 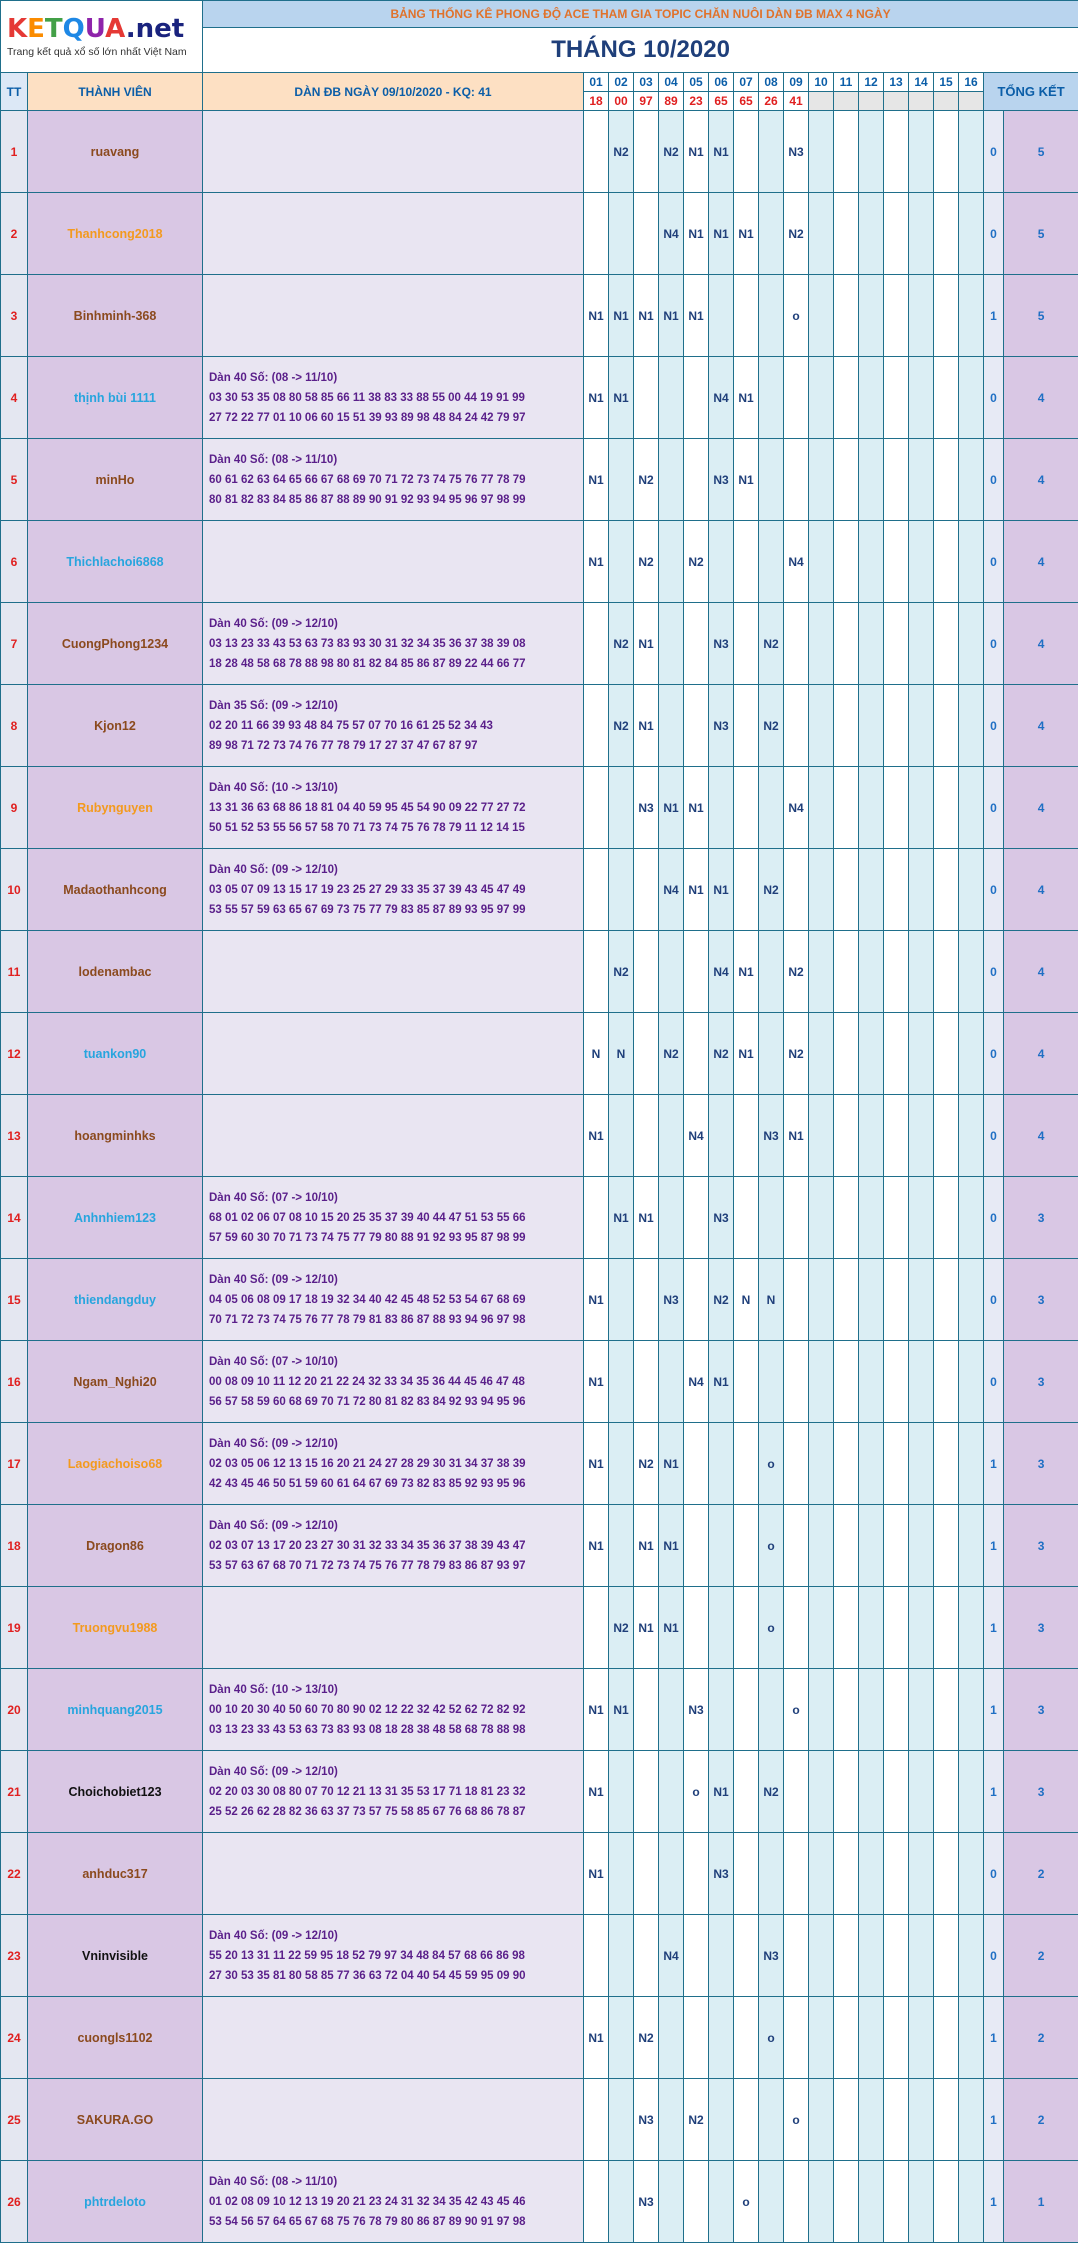 What do you see at coordinates (14, 1955) in the screenshot?
I see `row-number: 23` at bounding box center [14, 1955].